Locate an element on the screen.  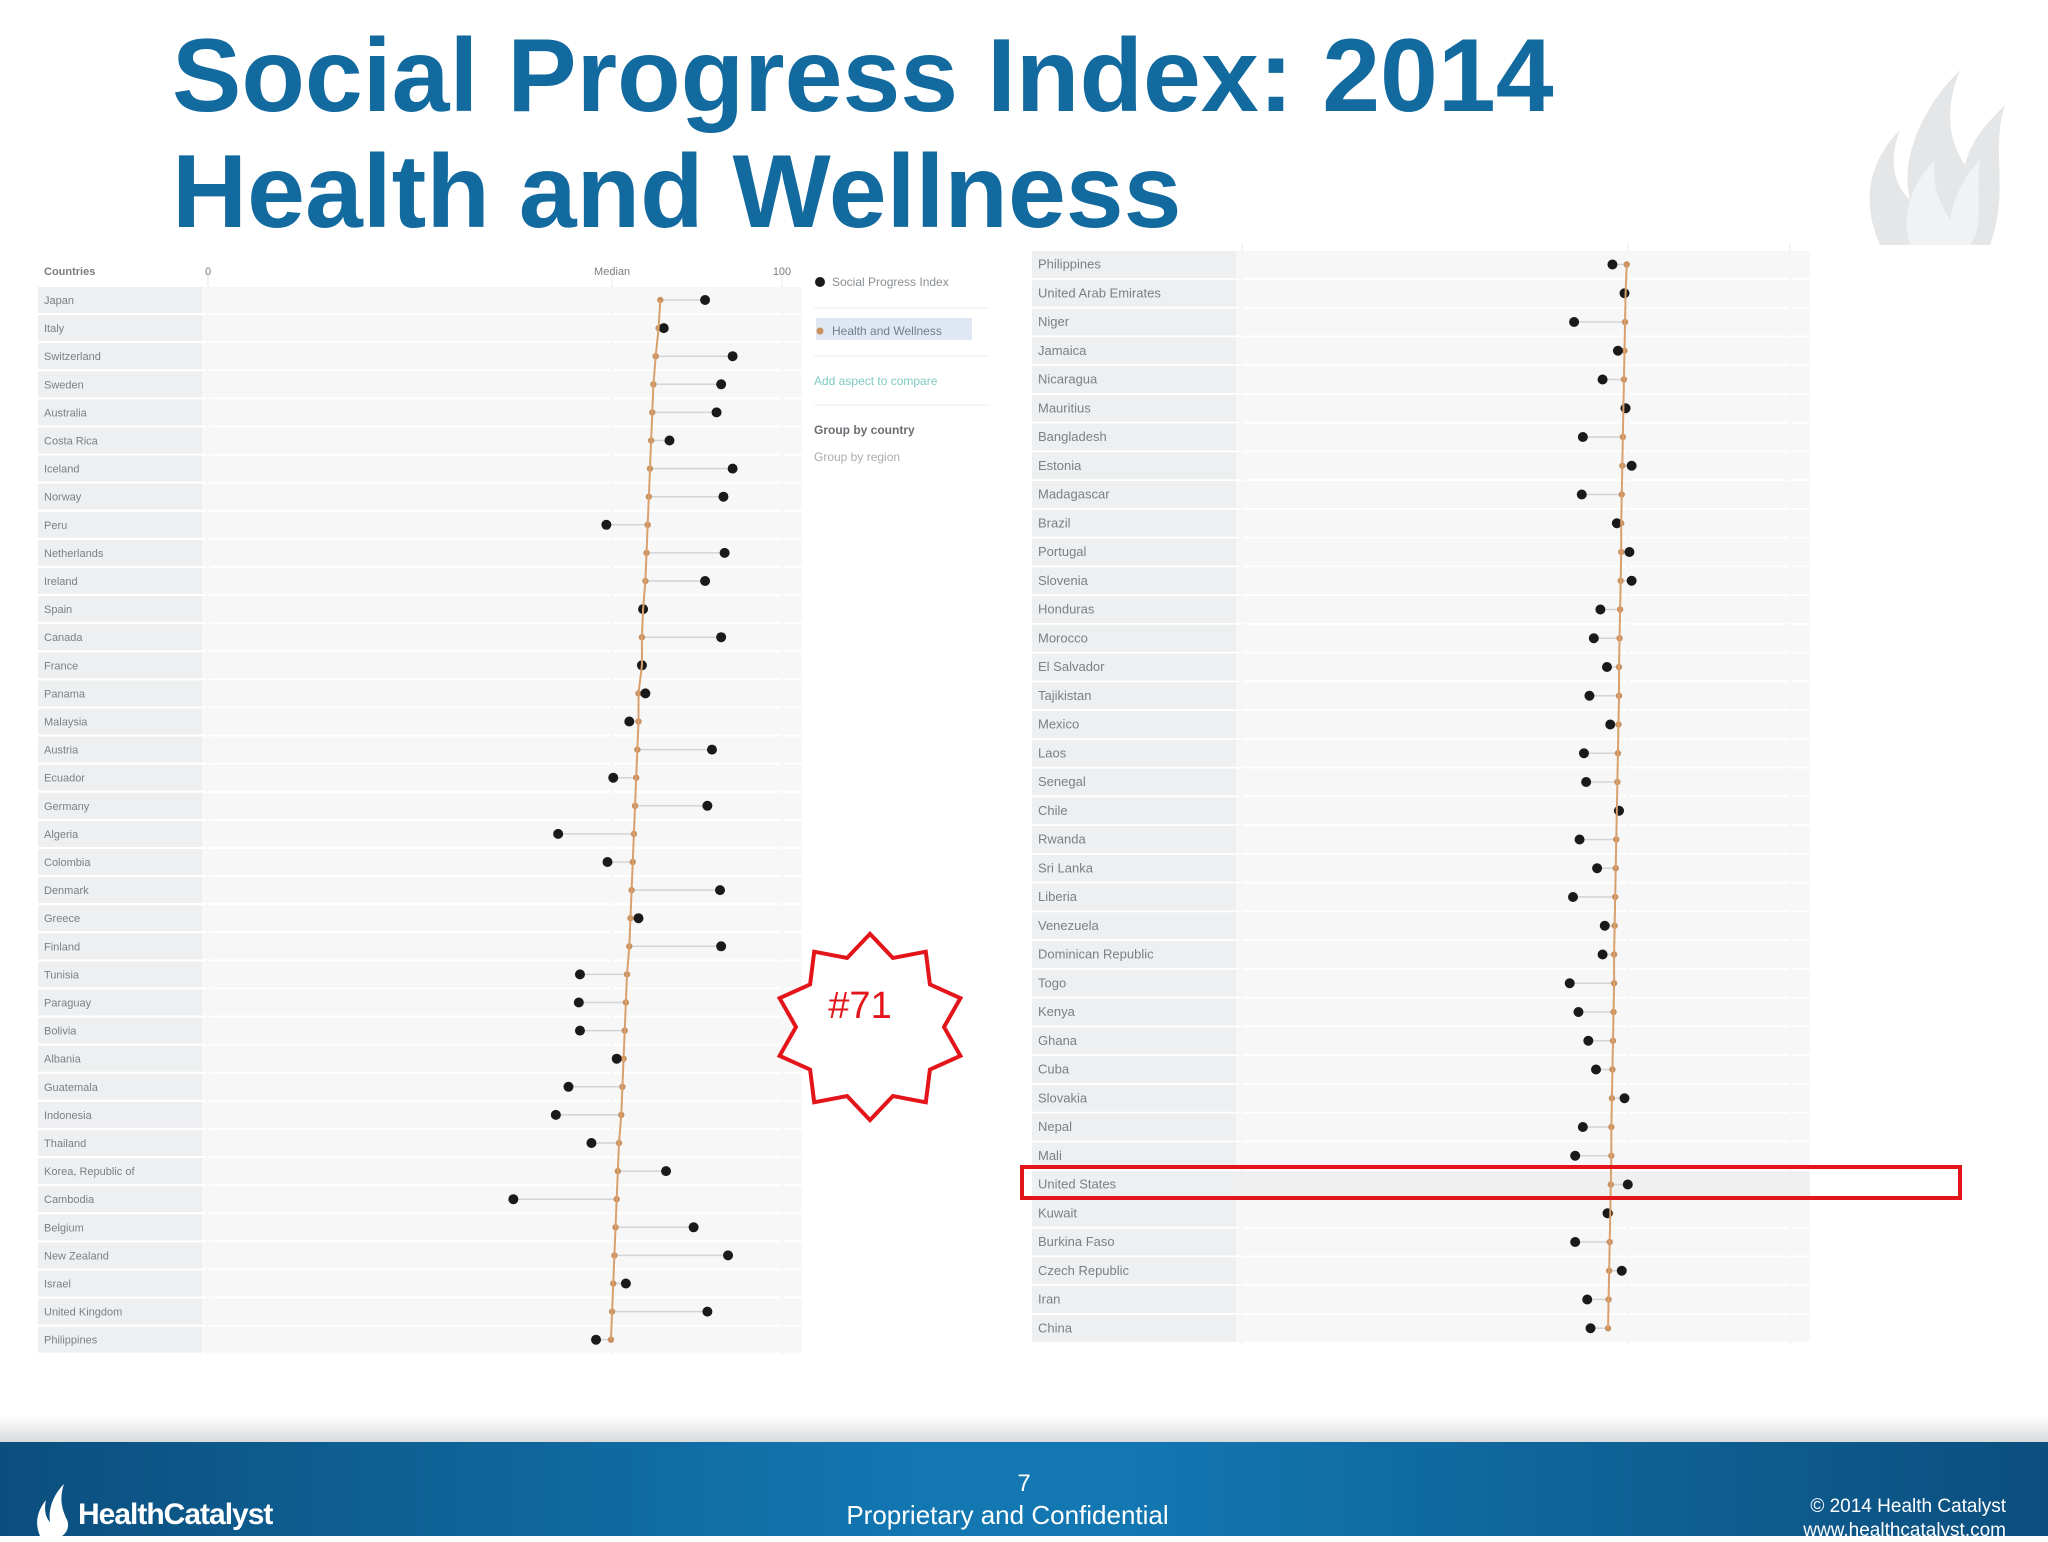
legend-item-health: Health and Wellness is located at coordinates (887, 331).